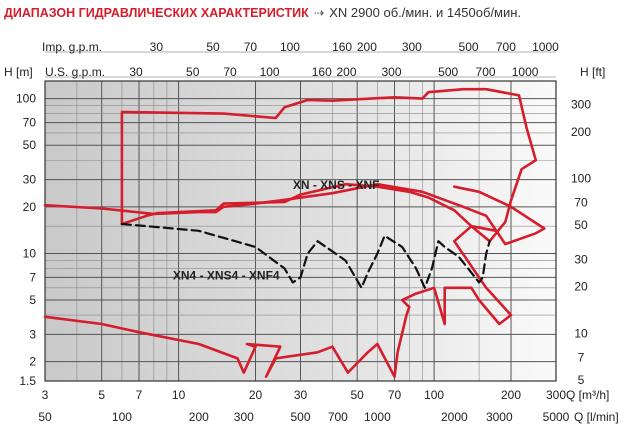  What do you see at coordinates (30, 180) in the screenshot?
I see `y-left-tick-label: 30` at bounding box center [30, 180].